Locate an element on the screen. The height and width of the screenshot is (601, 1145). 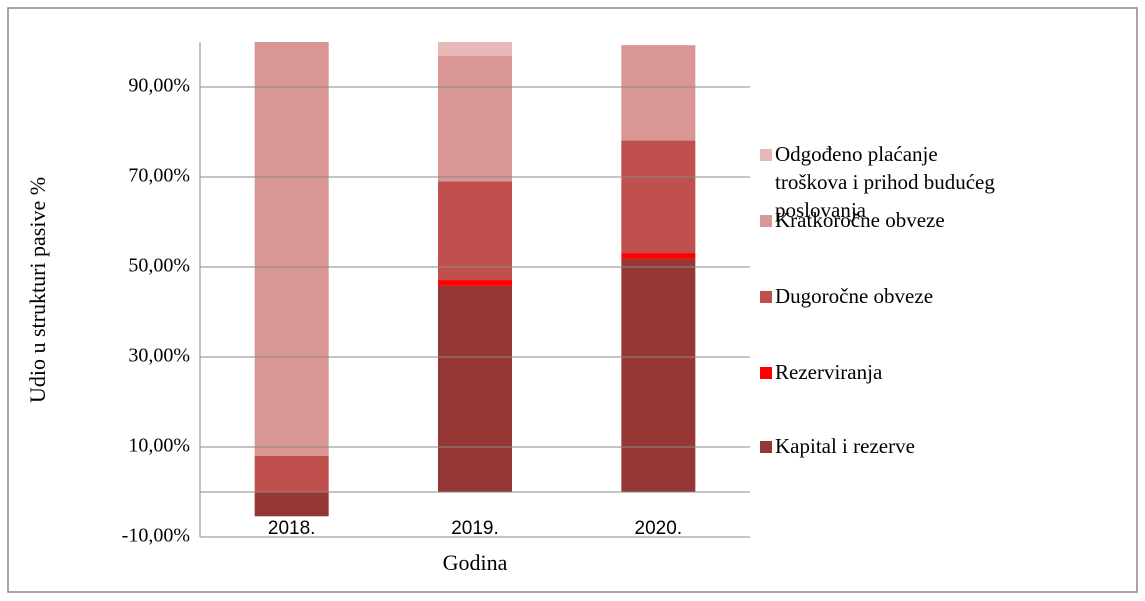
legend-item: Kapital i rezerve is located at coordinates (885, 446).